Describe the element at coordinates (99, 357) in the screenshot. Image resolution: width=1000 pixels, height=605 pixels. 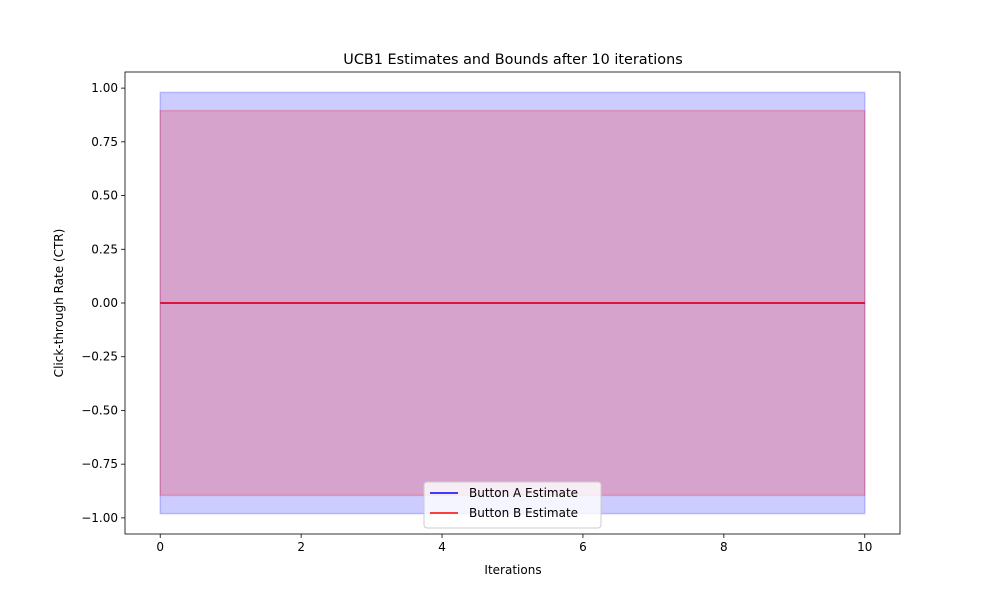
I see `y-tick-label: −0.25` at that location.